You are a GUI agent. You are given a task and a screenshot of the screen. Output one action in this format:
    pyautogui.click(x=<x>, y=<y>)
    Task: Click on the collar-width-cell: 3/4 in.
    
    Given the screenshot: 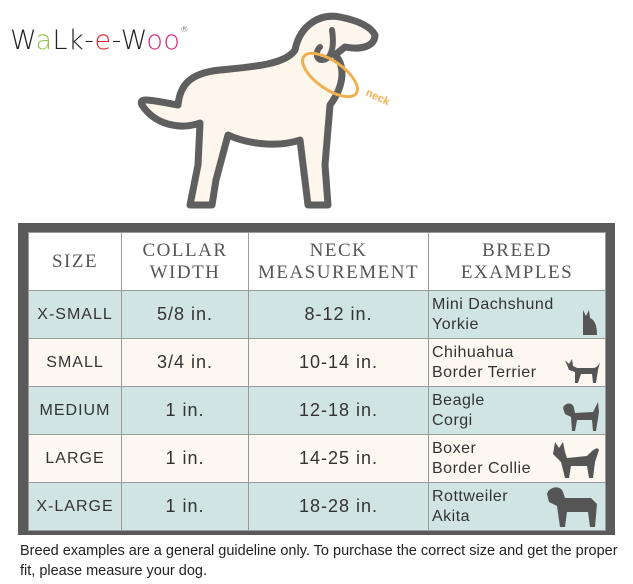 What is the action you would take?
    pyautogui.click(x=185, y=362)
    